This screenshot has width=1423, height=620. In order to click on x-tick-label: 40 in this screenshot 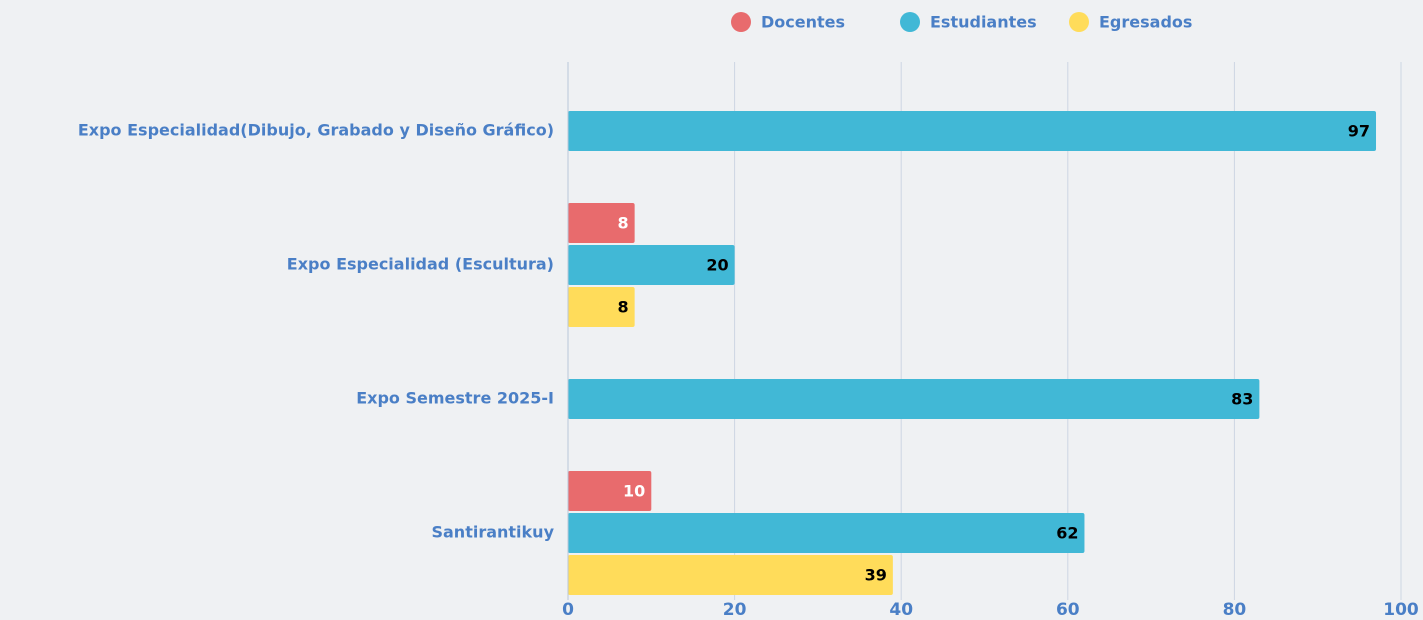, I will do `click(901, 610)`.